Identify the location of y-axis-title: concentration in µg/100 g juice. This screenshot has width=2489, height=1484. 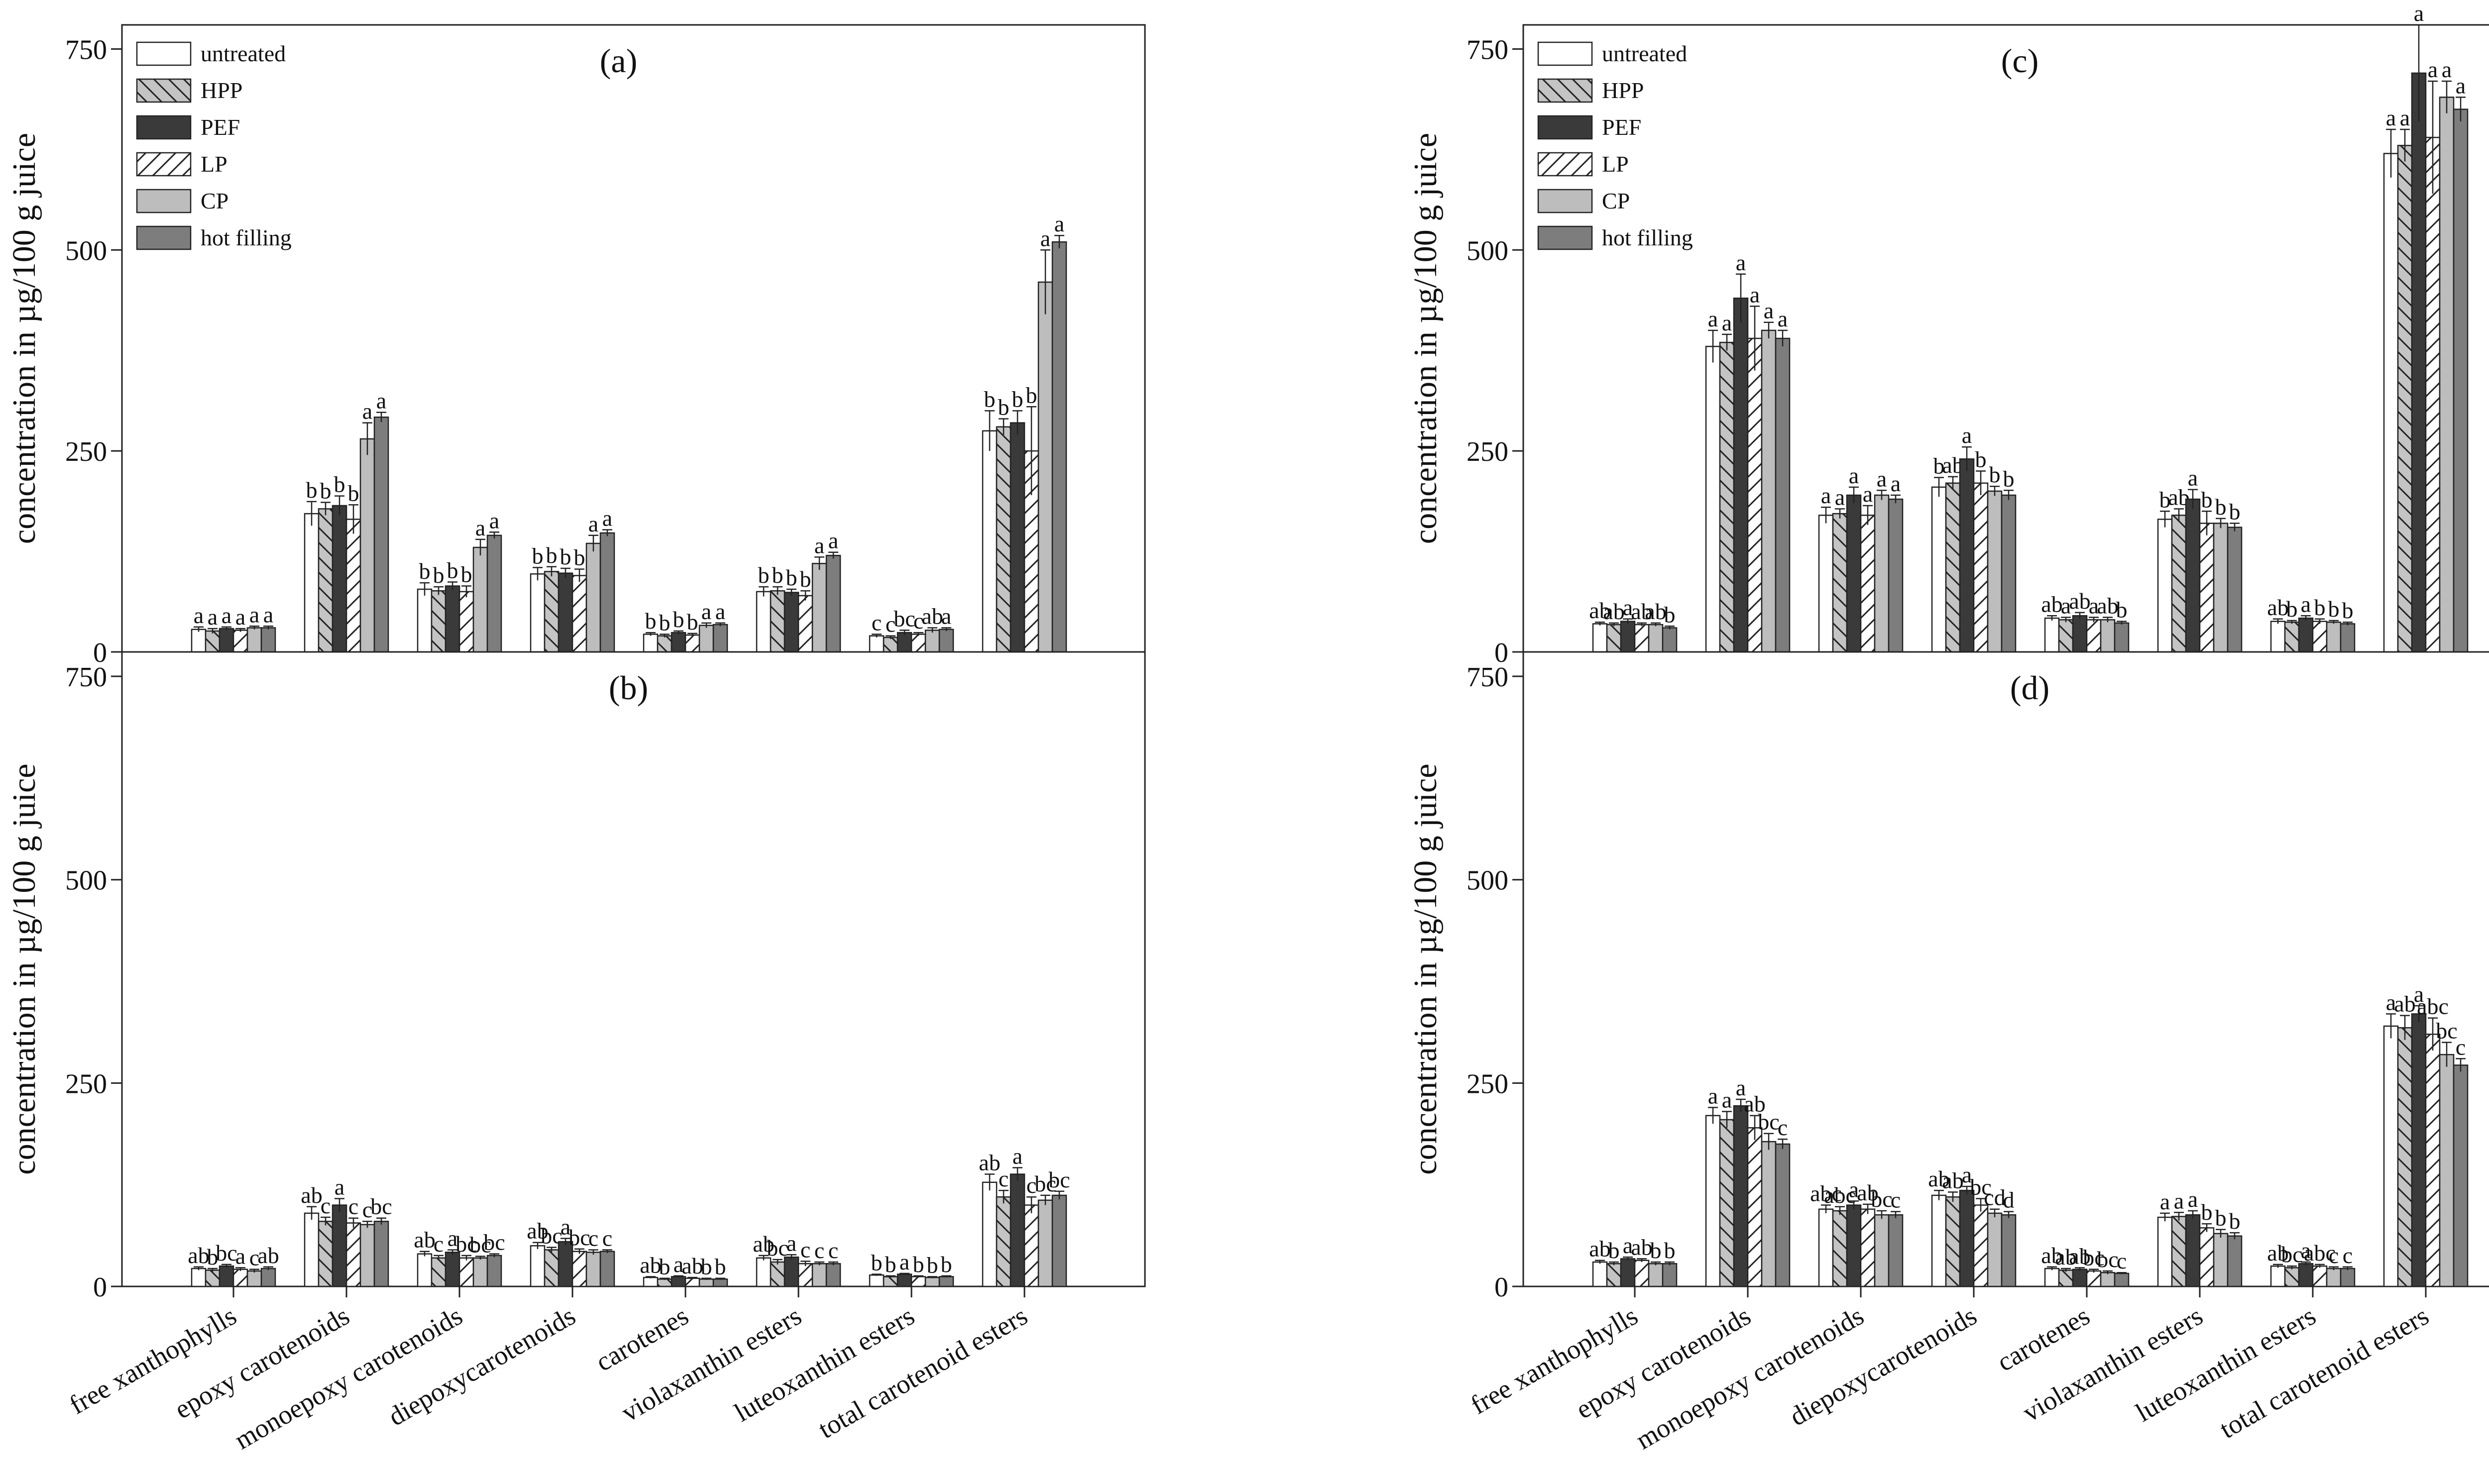
(24, 338).